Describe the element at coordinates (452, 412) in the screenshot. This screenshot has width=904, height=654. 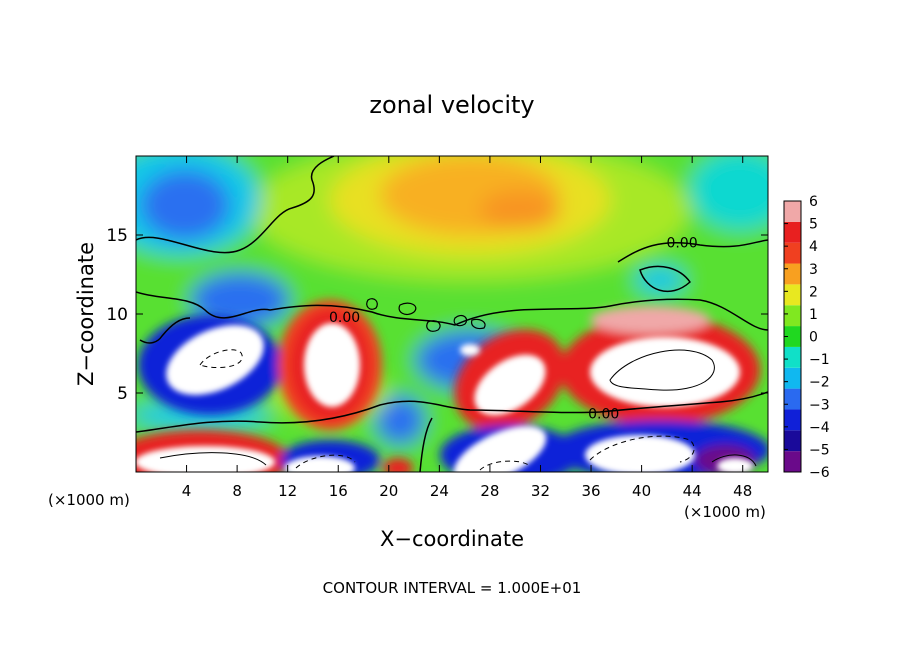
I see `contour-zero-lower` at that location.